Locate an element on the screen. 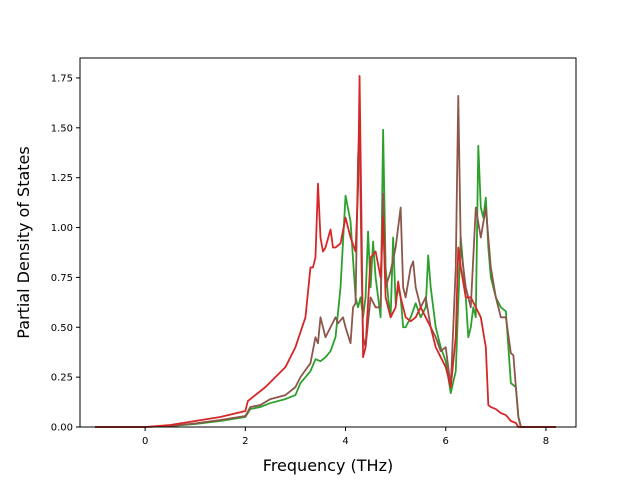  y-tick-label: 1.50 is located at coordinates (62, 128).